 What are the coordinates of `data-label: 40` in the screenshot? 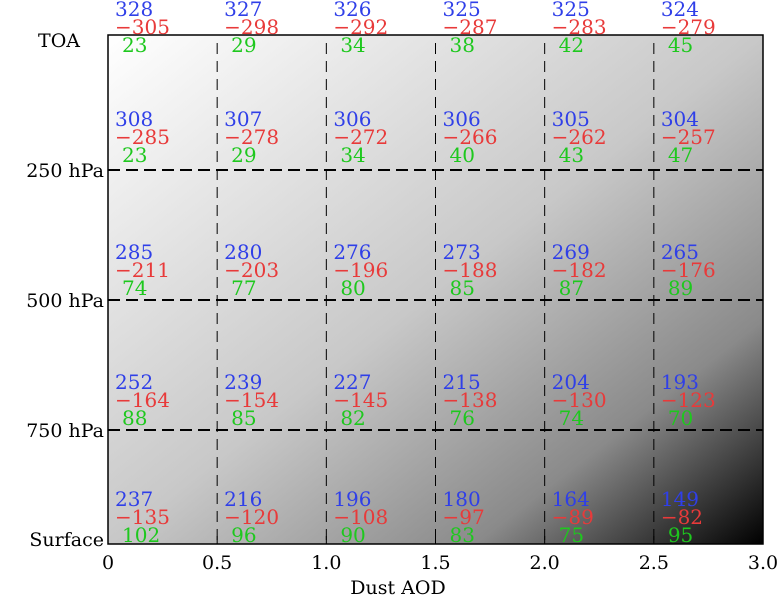 It's located at (462, 155).